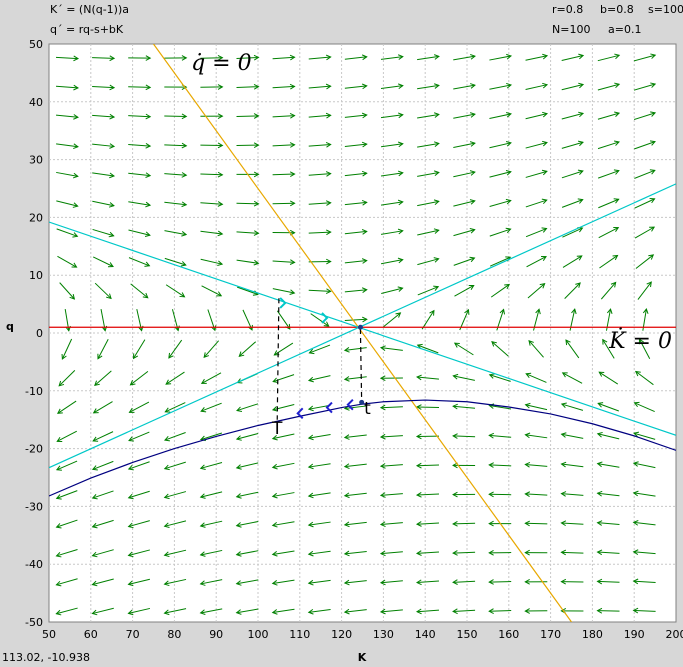  What do you see at coordinates (383, 634) in the screenshot?
I see `x-tick-label: 130` at bounding box center [383, 634].